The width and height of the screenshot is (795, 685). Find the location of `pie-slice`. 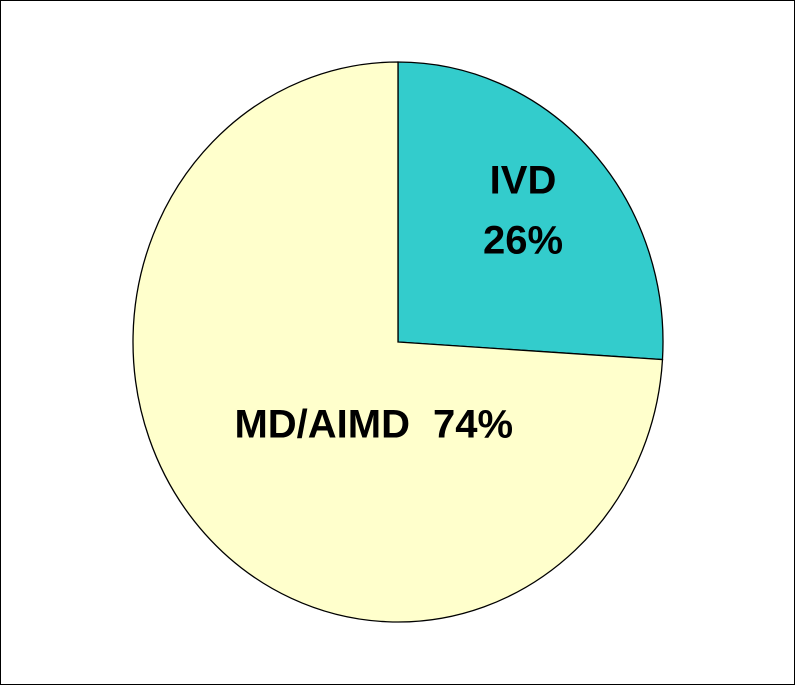

pie-slice is located at coordinates (530, 211).